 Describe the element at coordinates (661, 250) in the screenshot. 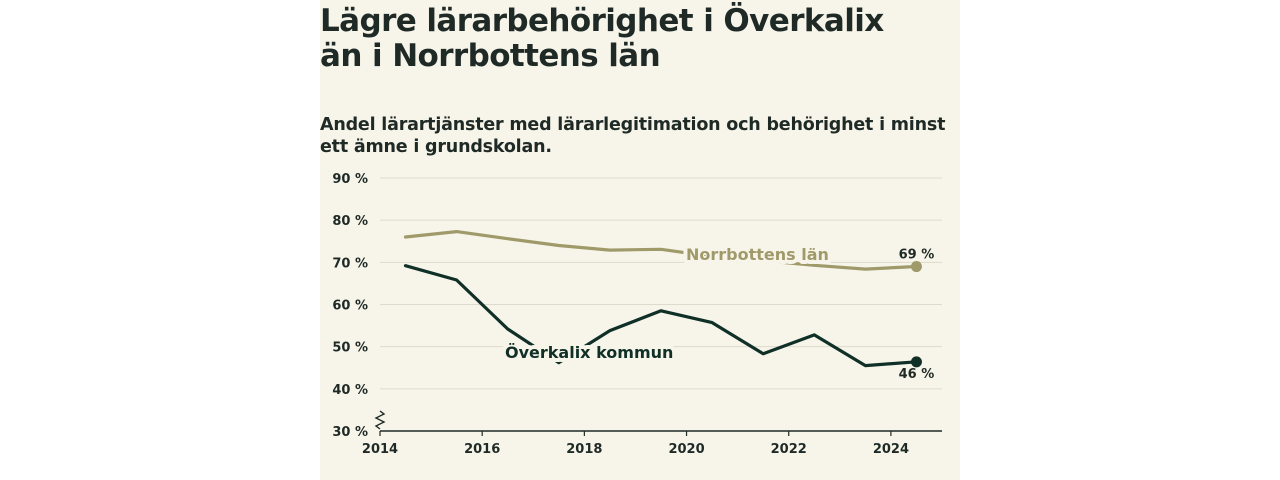

I see `series-line-norrbotten` at that location.